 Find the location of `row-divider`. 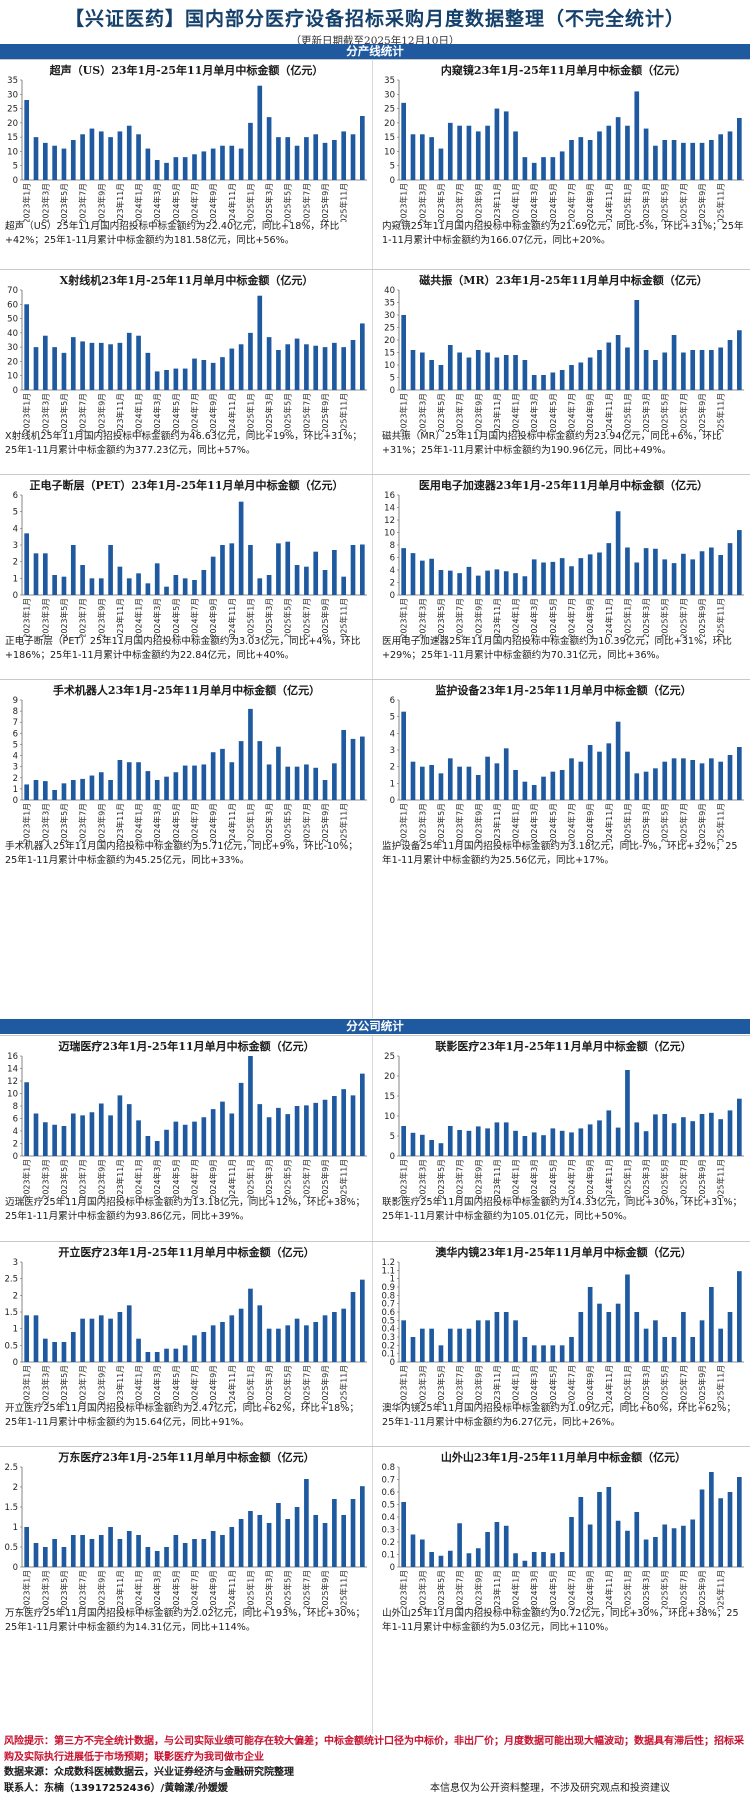

row-divider is located at coordinates (375, 474).